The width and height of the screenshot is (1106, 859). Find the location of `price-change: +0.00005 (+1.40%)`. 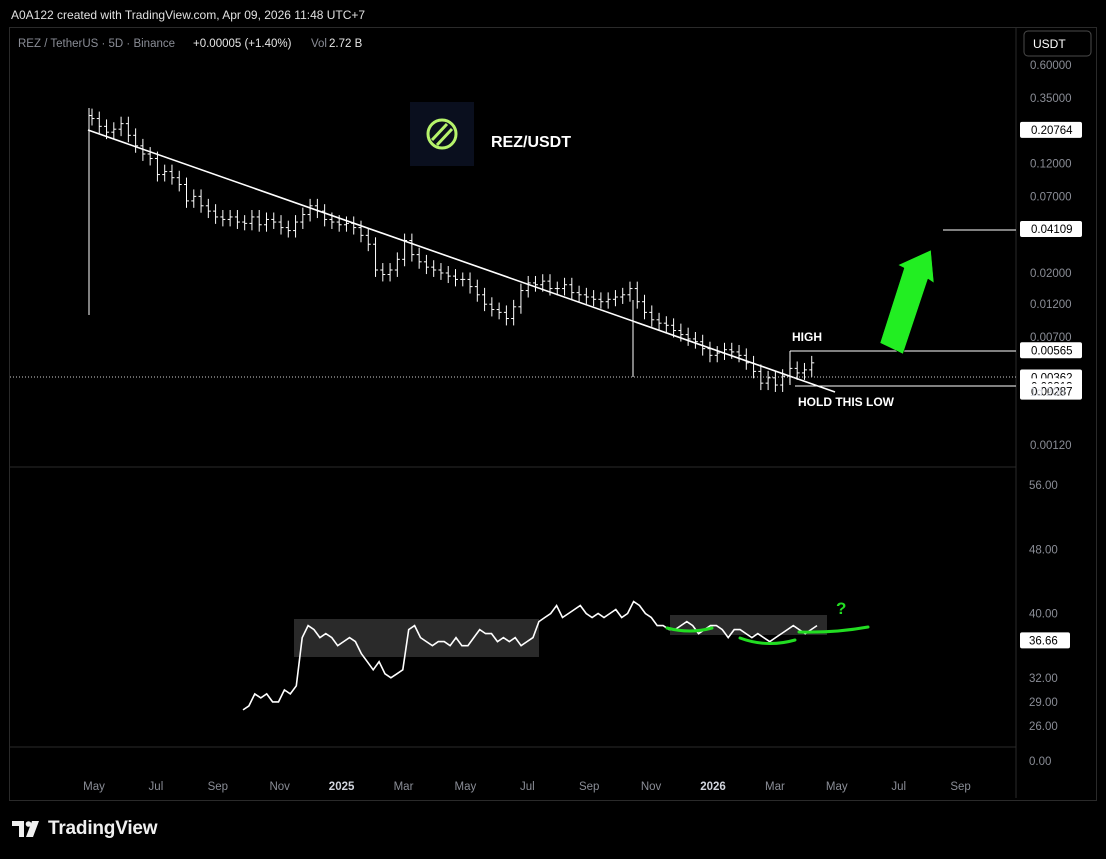

price-change: +0.00005 (+1.40%) is located at coordinates (242, 44).